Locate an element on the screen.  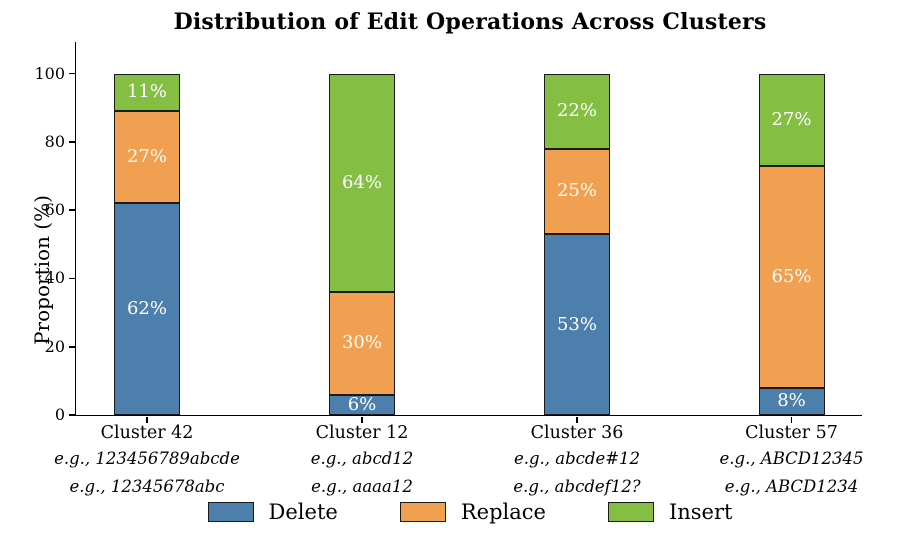
legend-item-replace: Replace is located at coordinates (472, 512).